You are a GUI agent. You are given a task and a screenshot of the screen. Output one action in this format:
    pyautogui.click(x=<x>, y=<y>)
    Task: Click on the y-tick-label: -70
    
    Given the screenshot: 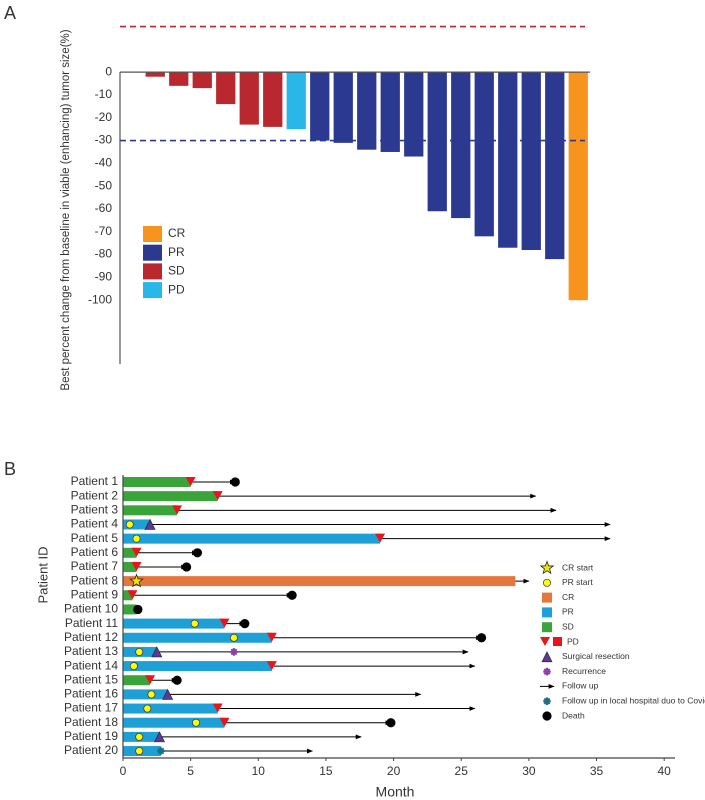 What is the action you would take?
    pyautogui.click(x=104, y=231)
    